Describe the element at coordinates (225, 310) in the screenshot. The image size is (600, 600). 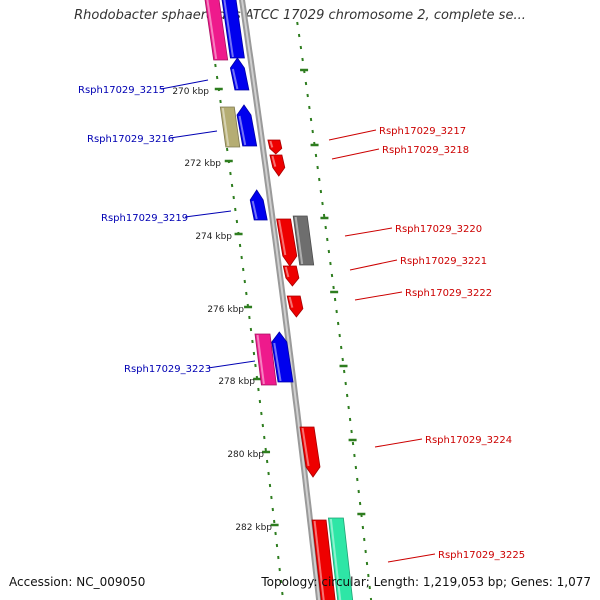
I see `scale-label-276kbp: 276 kbp` at that location.